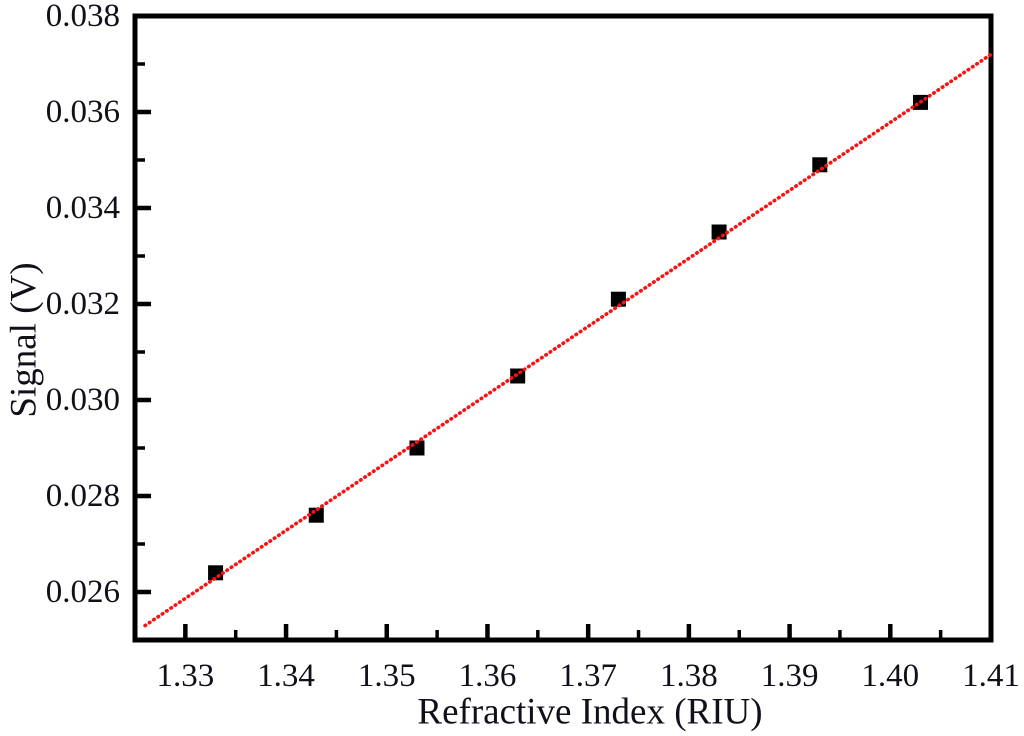 The width and height of the screenshot is (1024, 736). What do you see at coordinates (689, 676) in the screenshot?
I see `x-tick-label: 1.38` at bounding box center [689, 676].